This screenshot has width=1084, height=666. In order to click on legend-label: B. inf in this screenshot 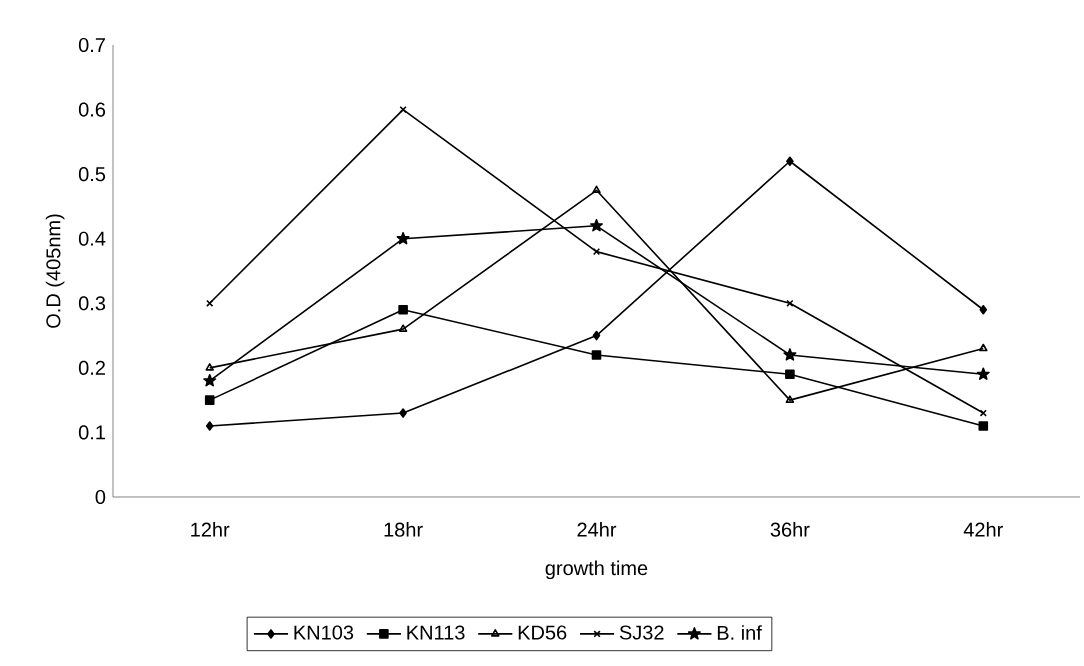, I will do `click(739, 632)`.